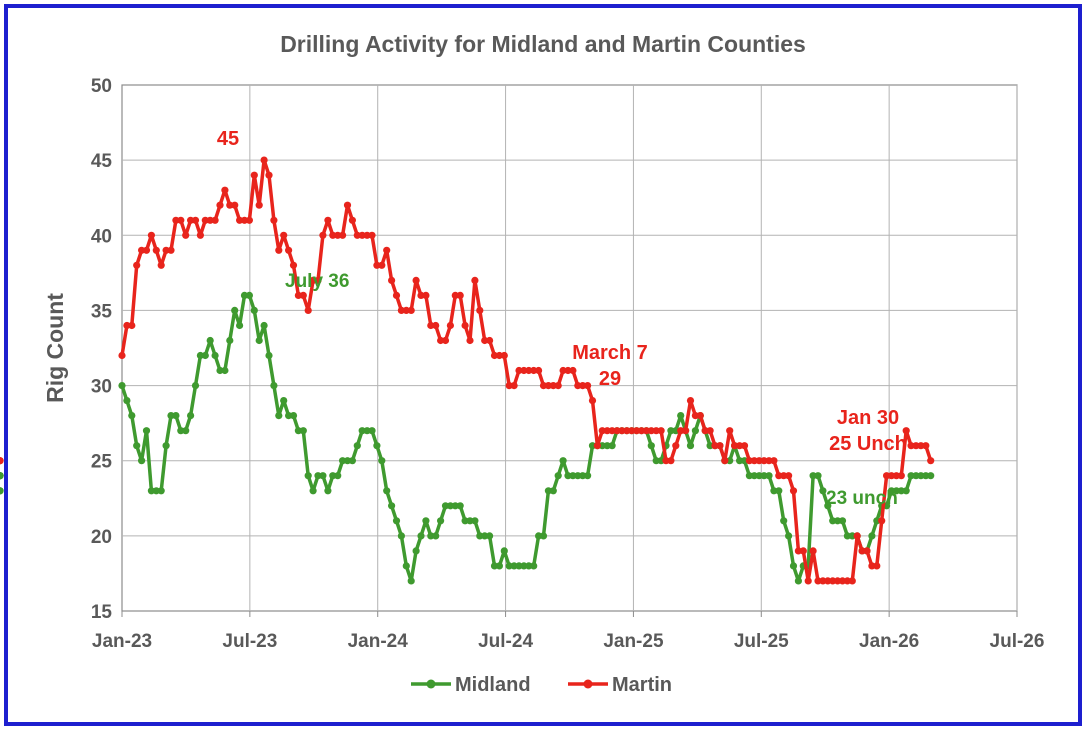  Describe the element at coordinates (101, 537) in the screenshot. I see `y-tick-label: 20` at that location.